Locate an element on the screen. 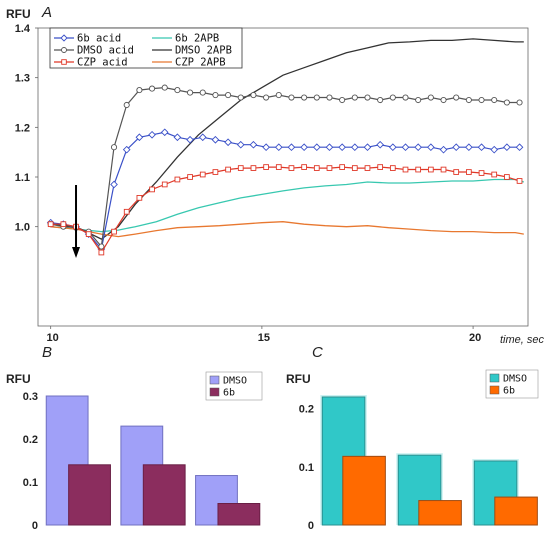 This screenshot has width=550, height=536. y-tick-label-b: 0 is located at coordinates (35, 526).